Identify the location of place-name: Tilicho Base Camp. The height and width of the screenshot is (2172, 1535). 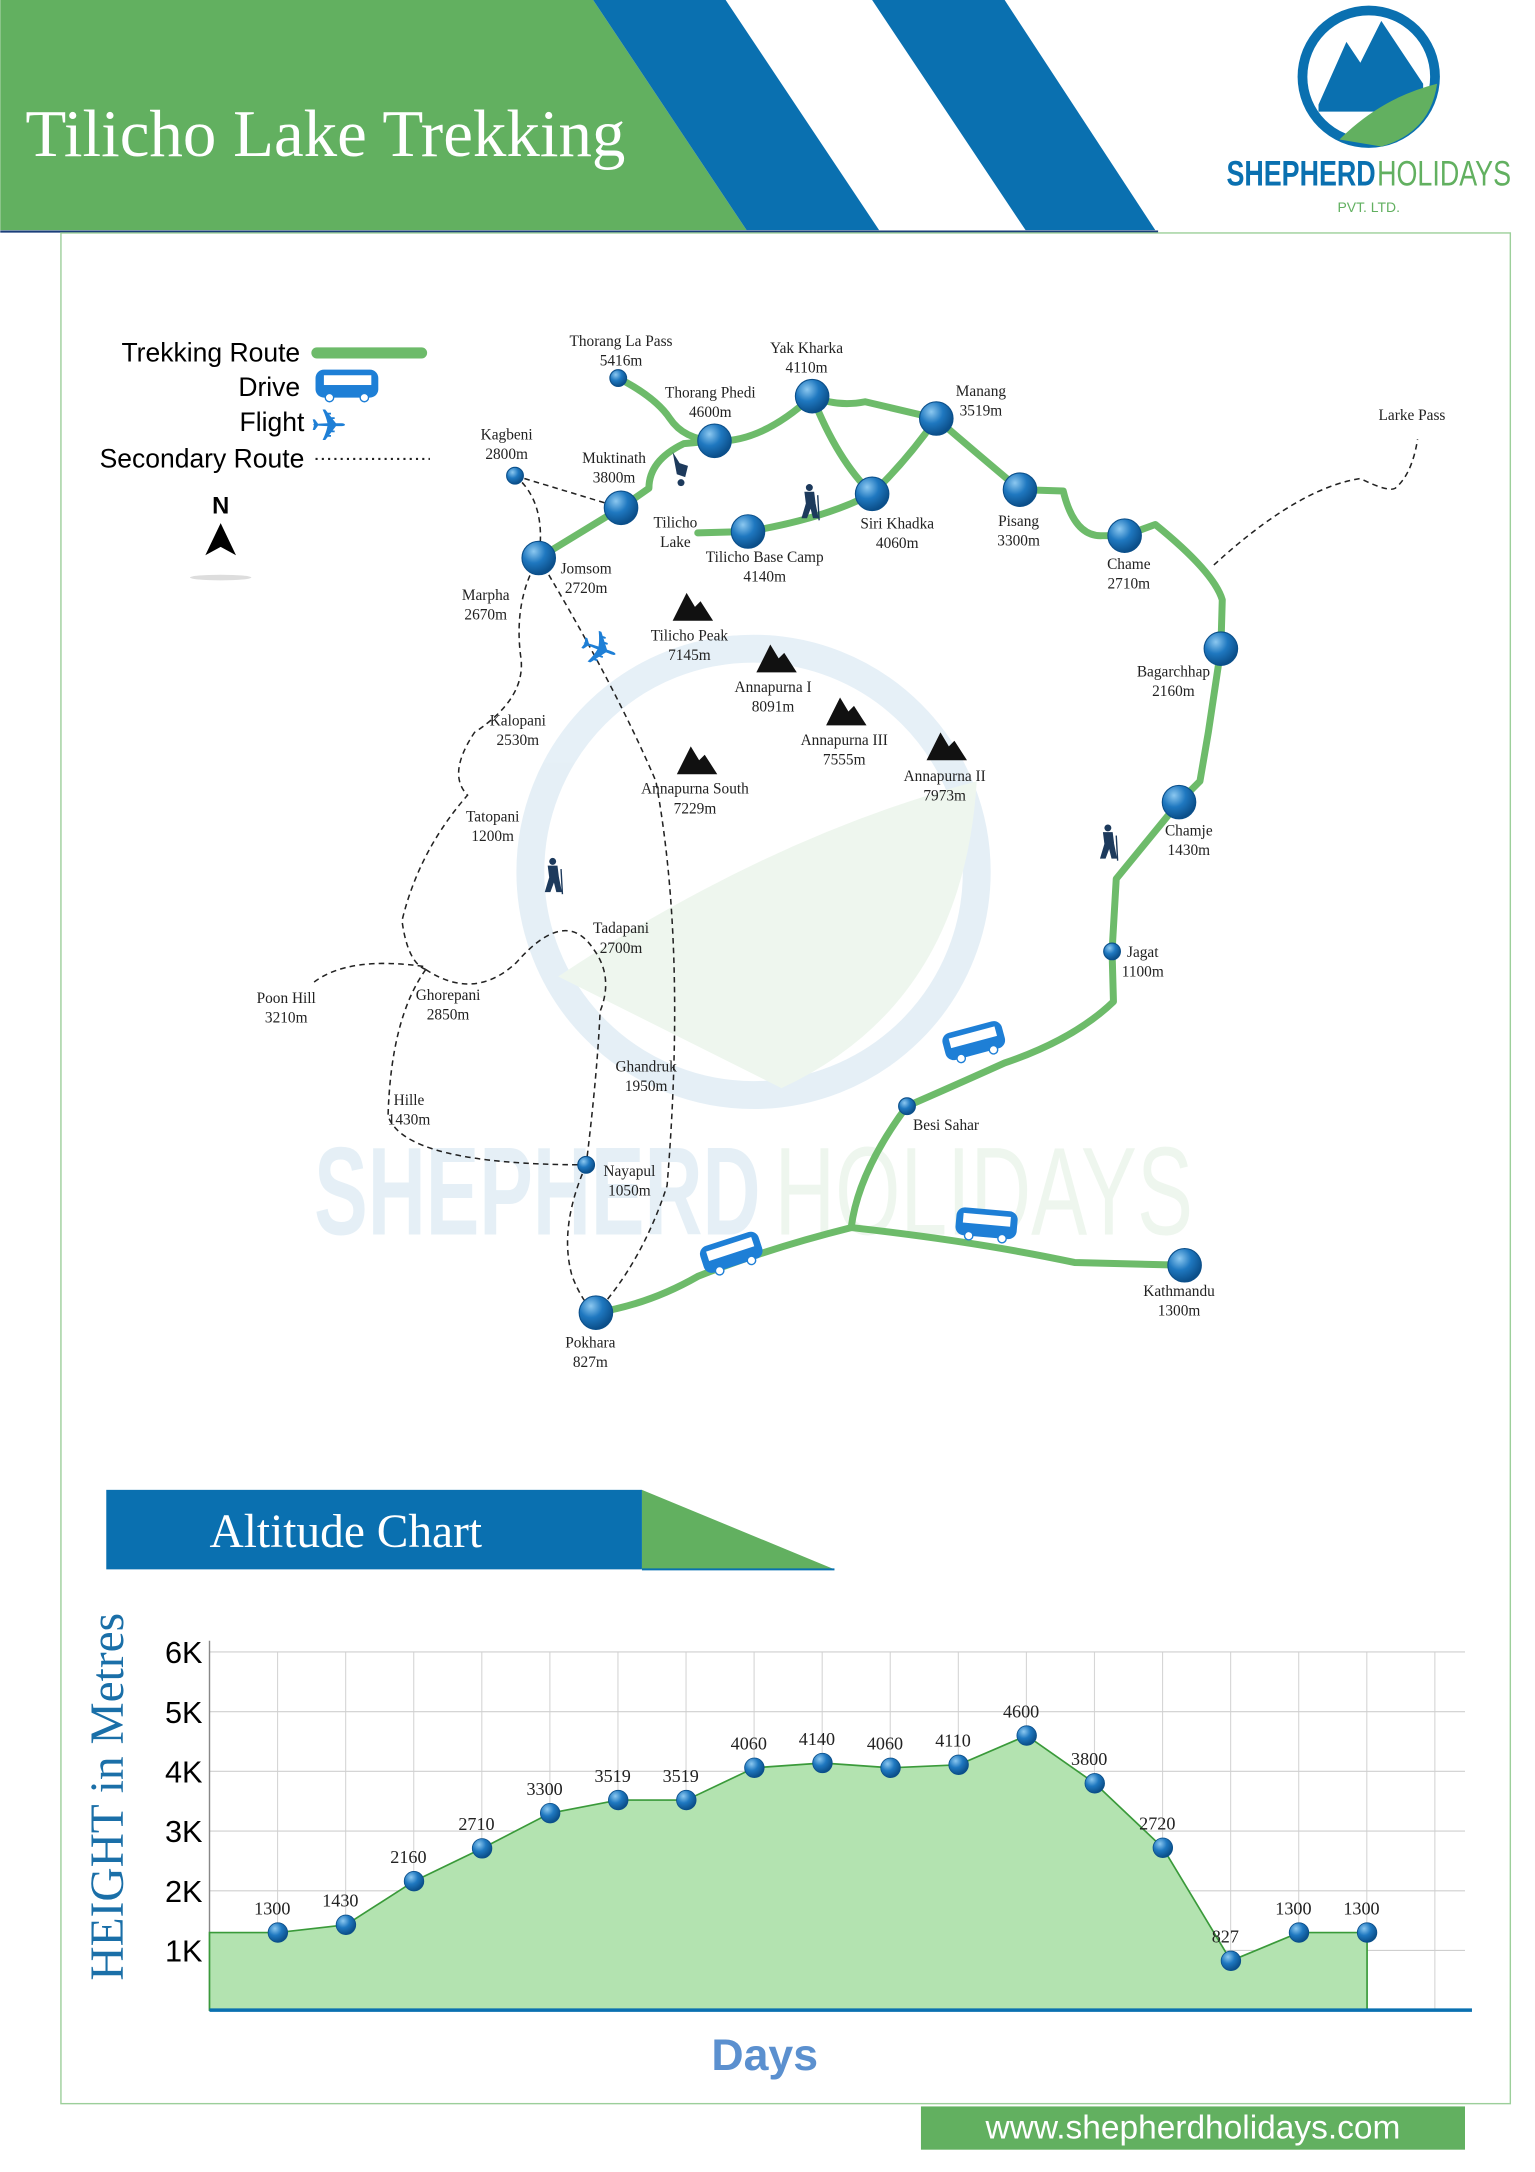
(765, 557).